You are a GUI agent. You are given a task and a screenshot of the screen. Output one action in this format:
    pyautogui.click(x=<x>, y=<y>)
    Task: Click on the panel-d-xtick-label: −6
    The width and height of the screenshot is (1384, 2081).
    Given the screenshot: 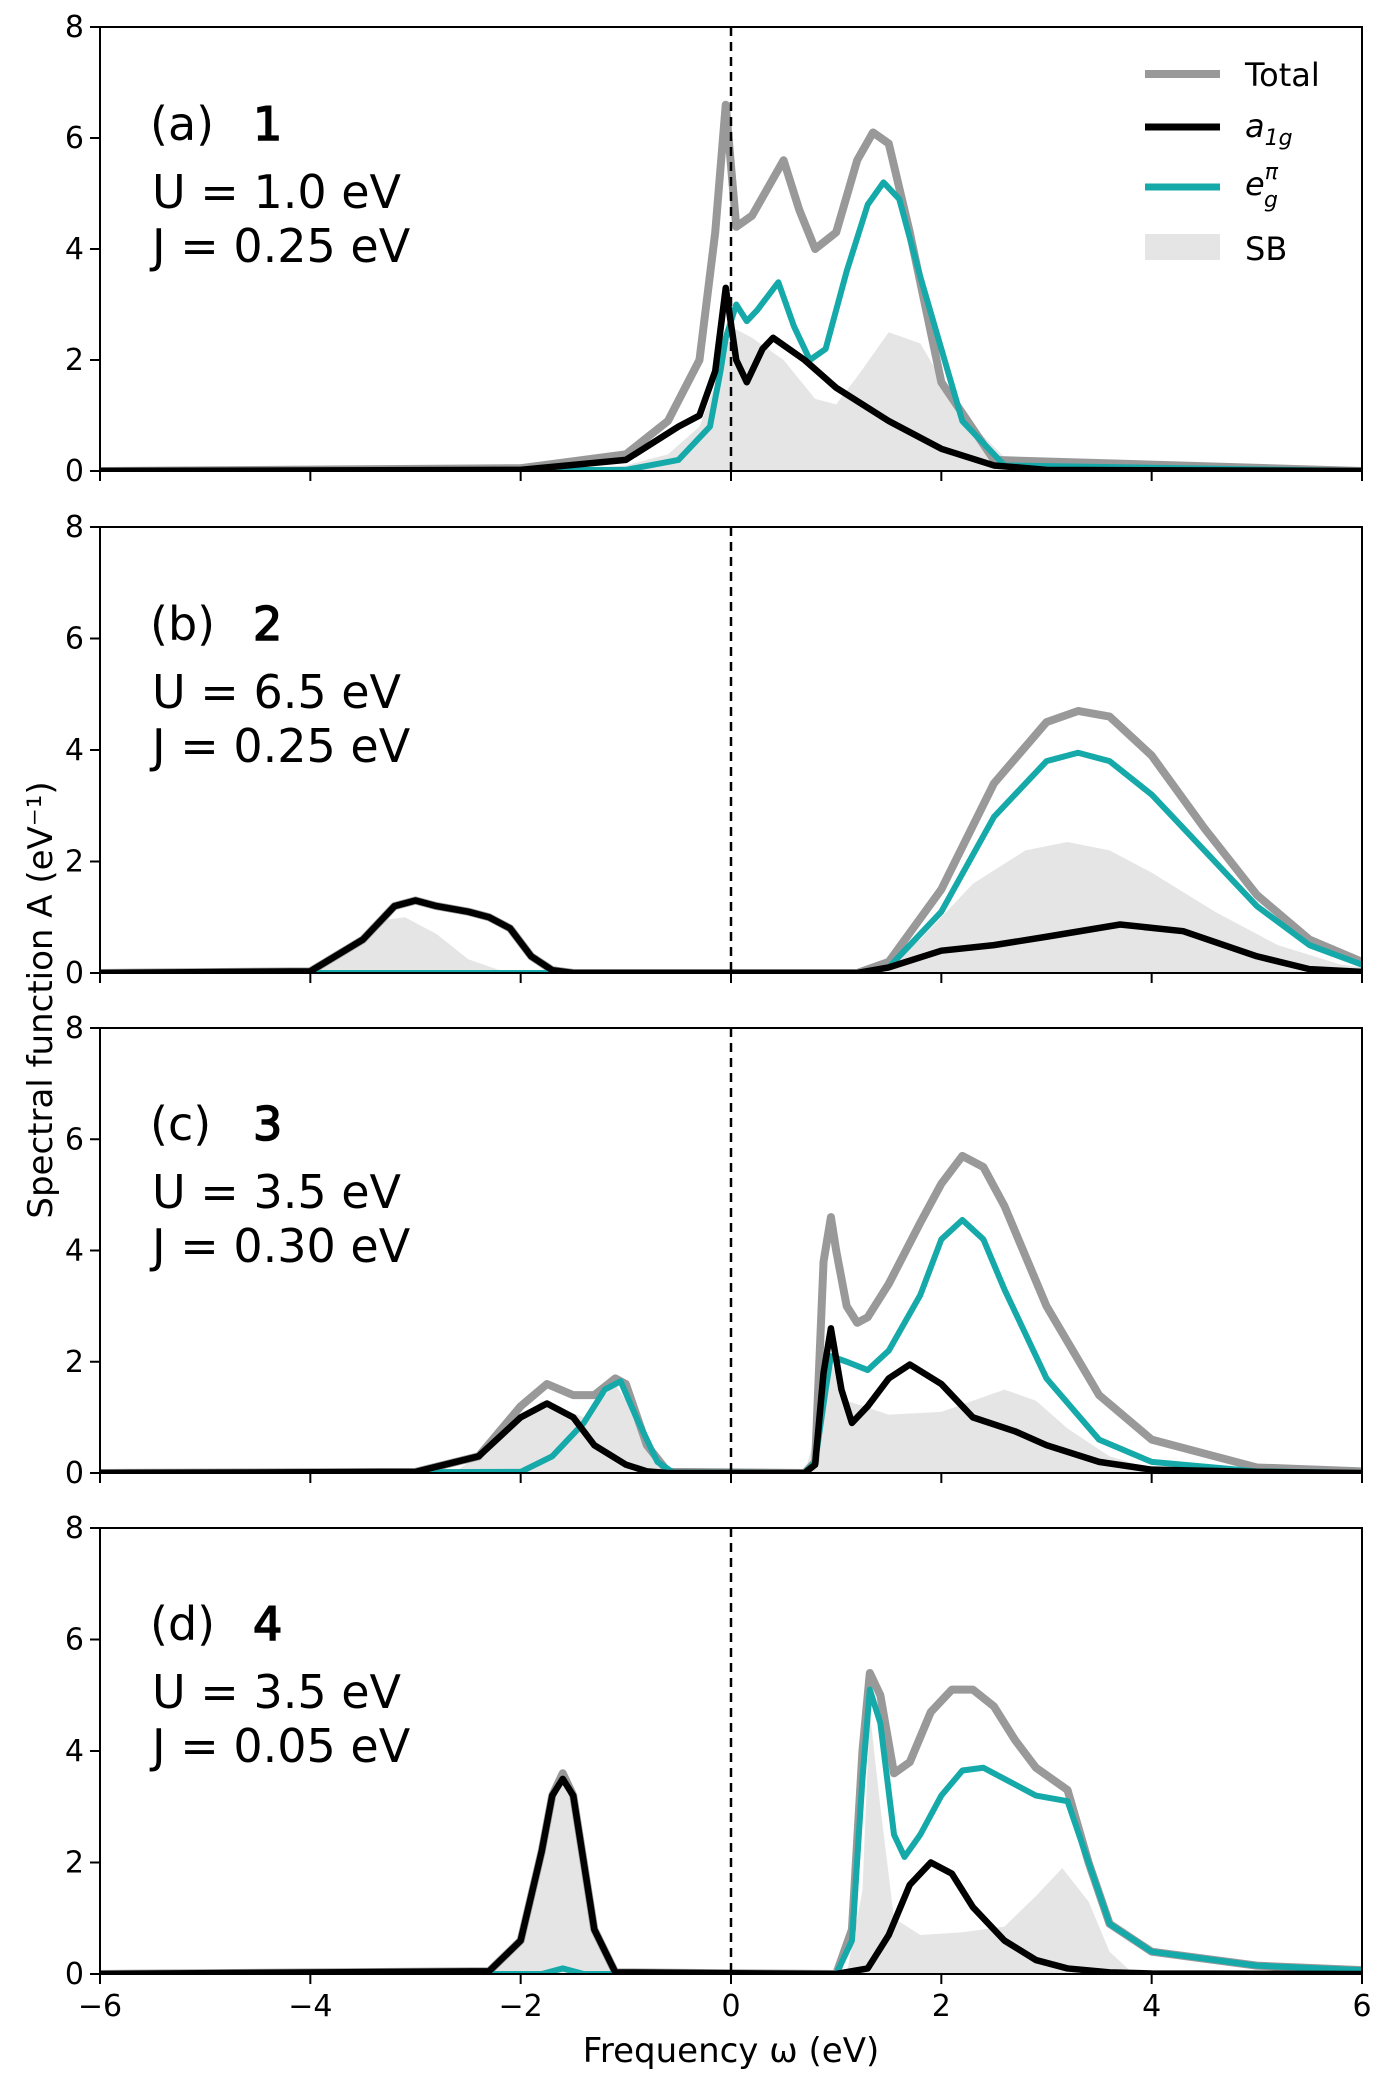 What is the action you would take?
    pyautogui.click(x=100, y=2006)
    